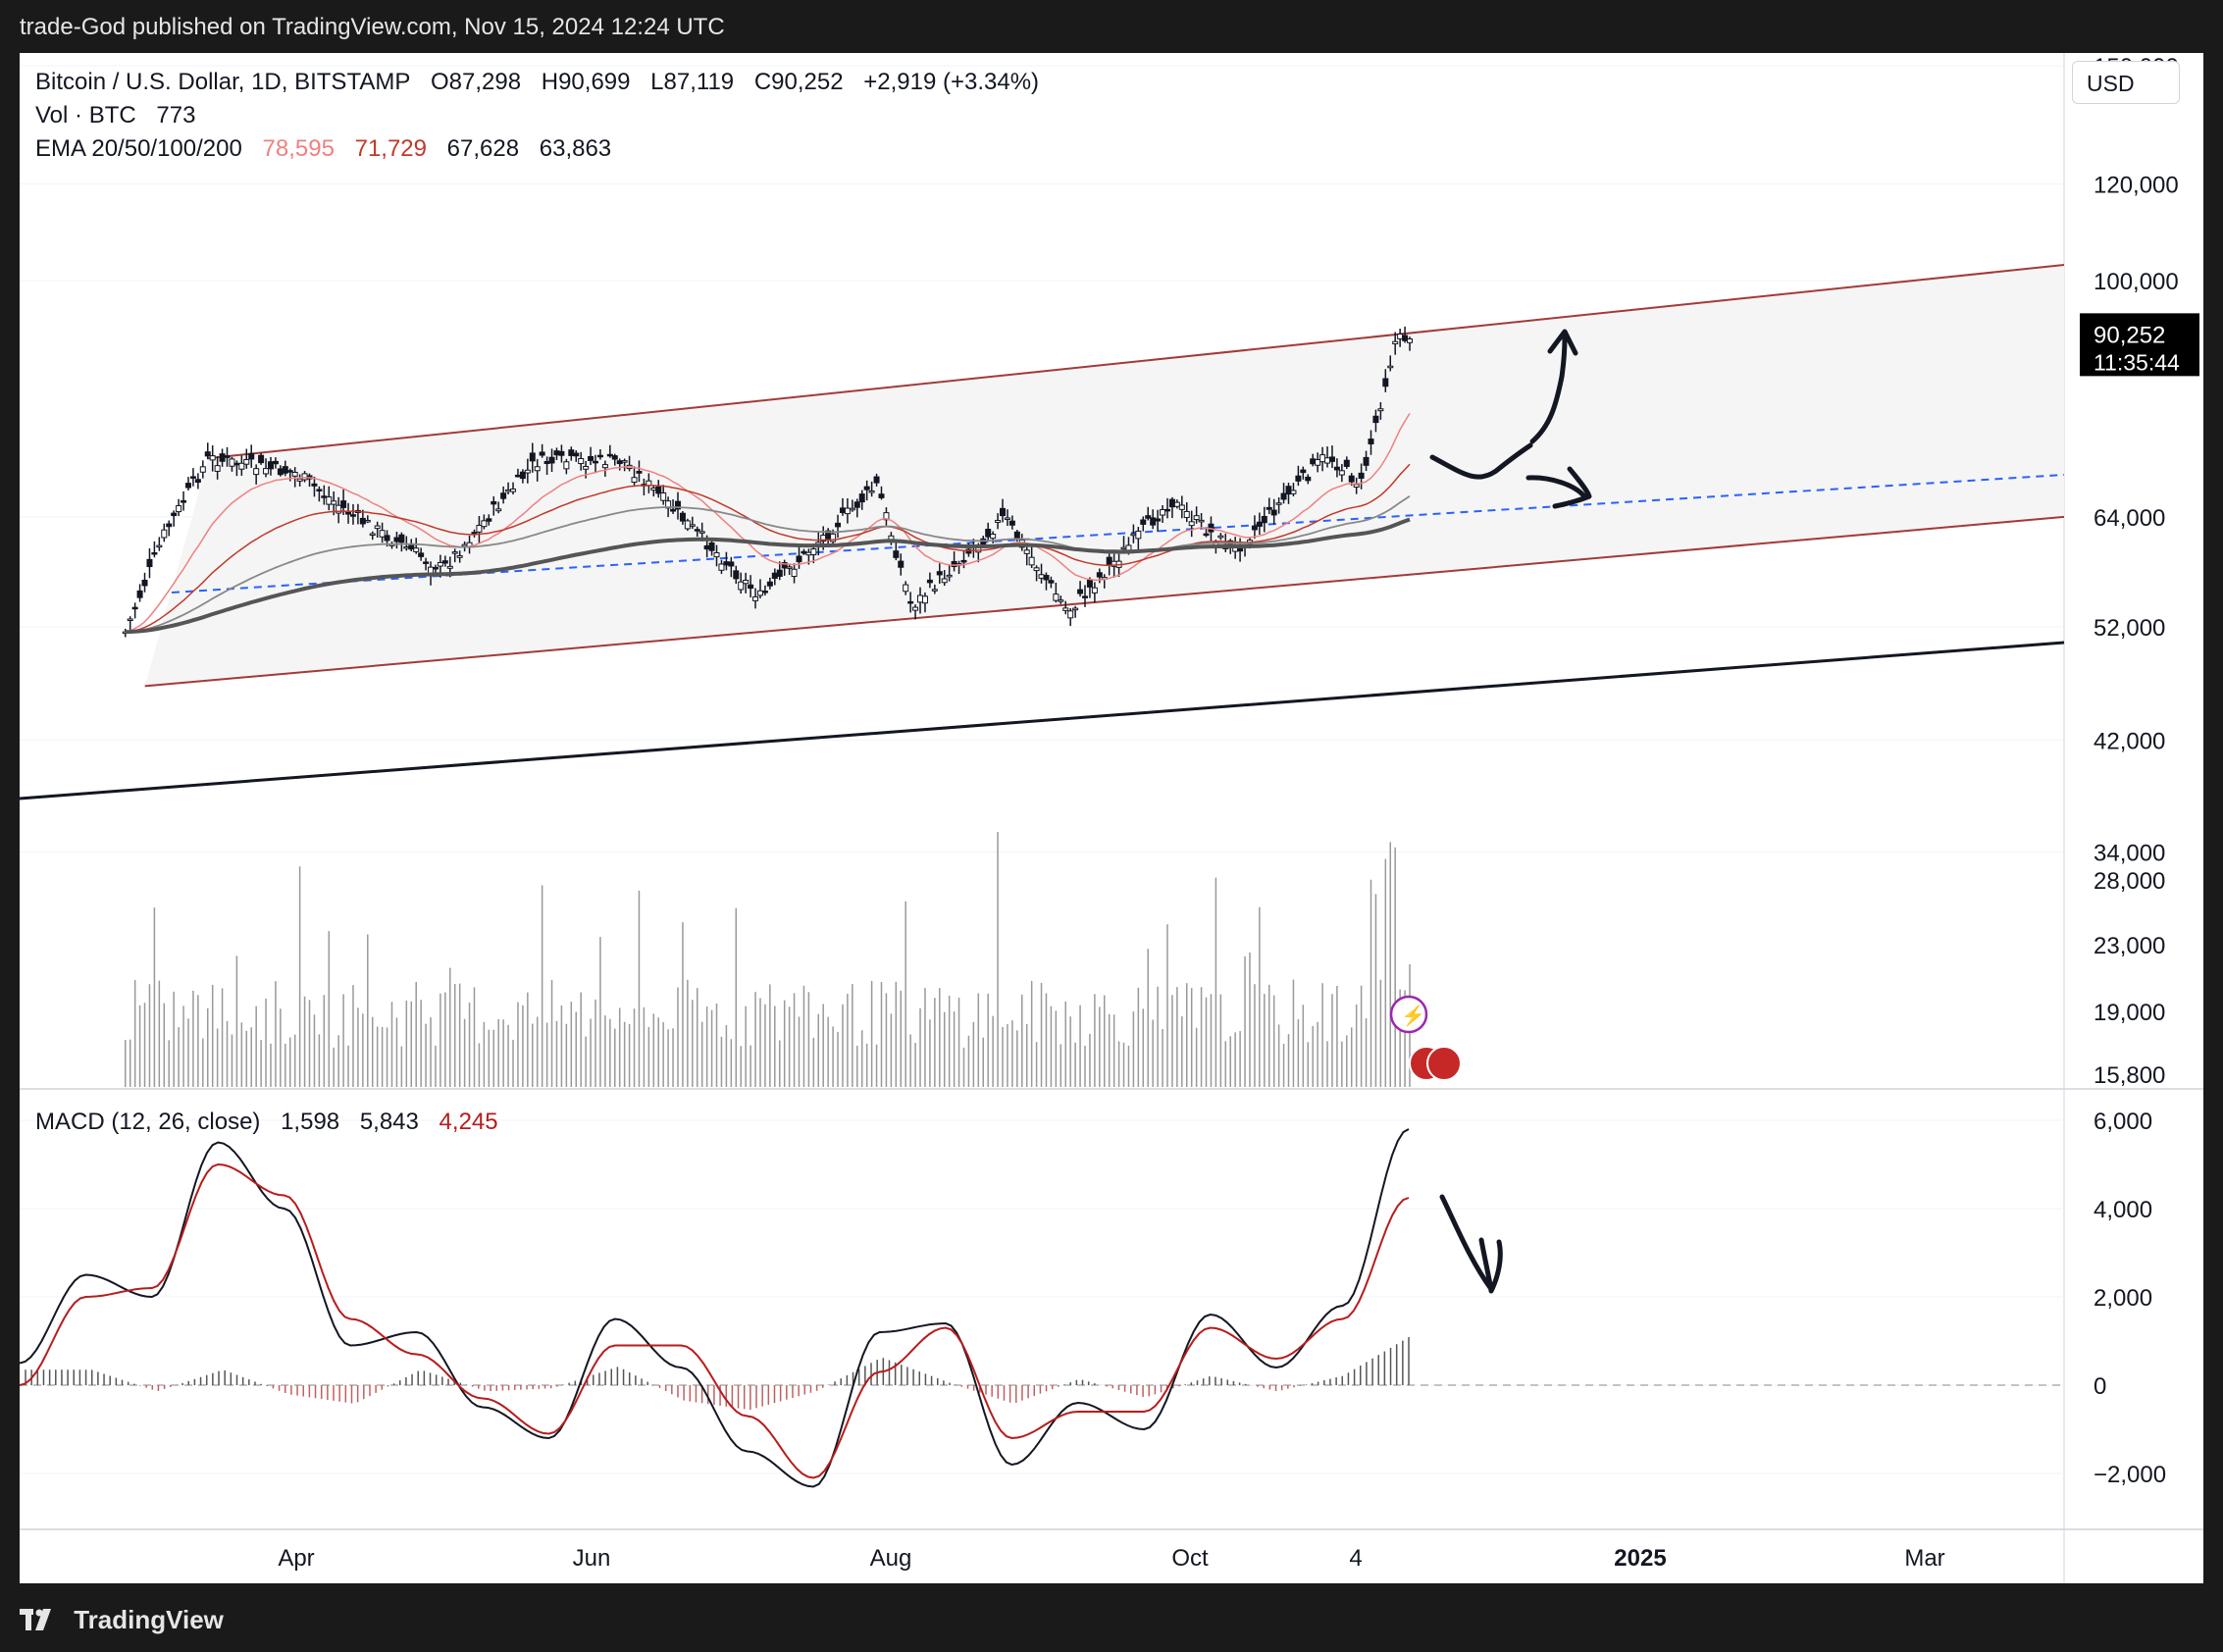 The width and height of the screenshot is (2223, 1652). Describe the element at coordinates (2126, 82) in the screenshot. I see `currency-button: USD` at that location.